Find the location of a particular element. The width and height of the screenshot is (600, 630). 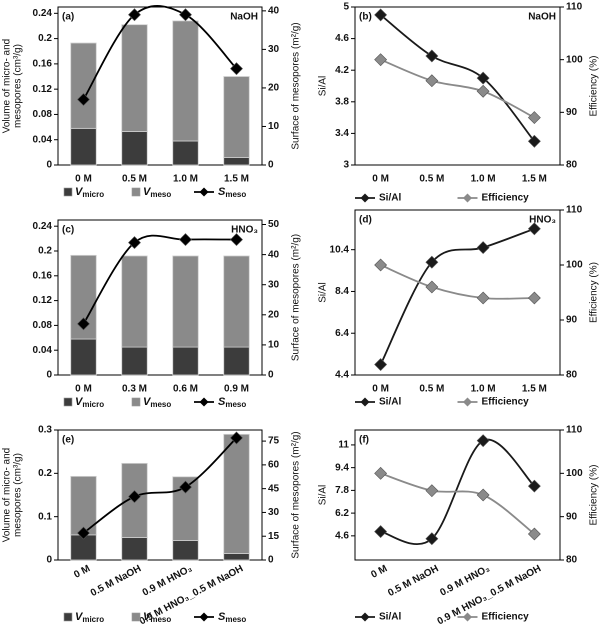

x-tick-label: 1.5 M is located at coordinates (534, 389).